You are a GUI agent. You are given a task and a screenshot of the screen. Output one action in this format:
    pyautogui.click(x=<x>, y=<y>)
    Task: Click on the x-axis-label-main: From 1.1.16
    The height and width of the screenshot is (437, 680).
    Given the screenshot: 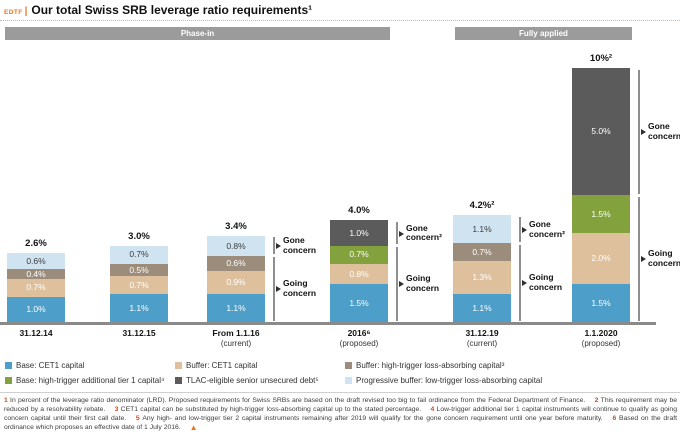 What is the action you would take?
    pyautogui.click(x=236, y=333)
    